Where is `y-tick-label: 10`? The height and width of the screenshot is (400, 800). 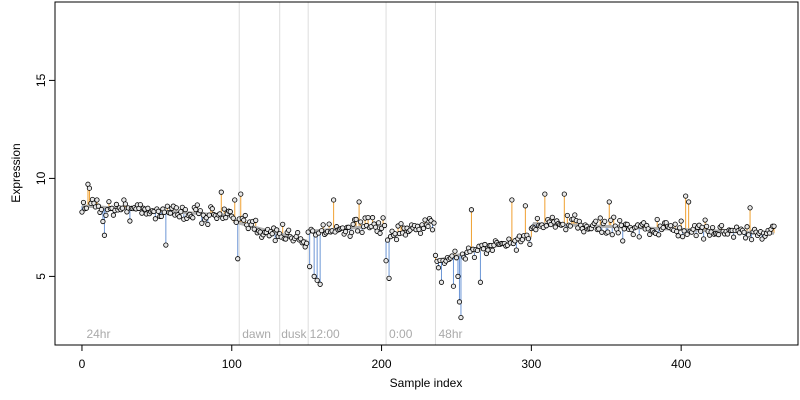 y-tick-label: 10 is located at coordinates (41, 178).